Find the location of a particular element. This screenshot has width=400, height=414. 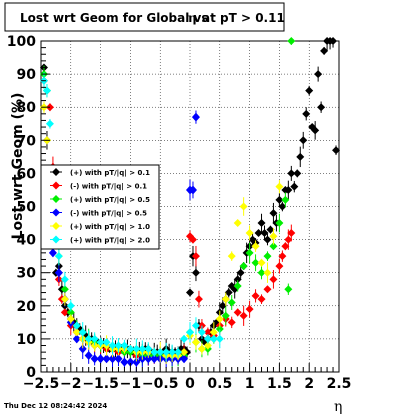

x-tick-label: −1 is located at coordinates (130, 384).